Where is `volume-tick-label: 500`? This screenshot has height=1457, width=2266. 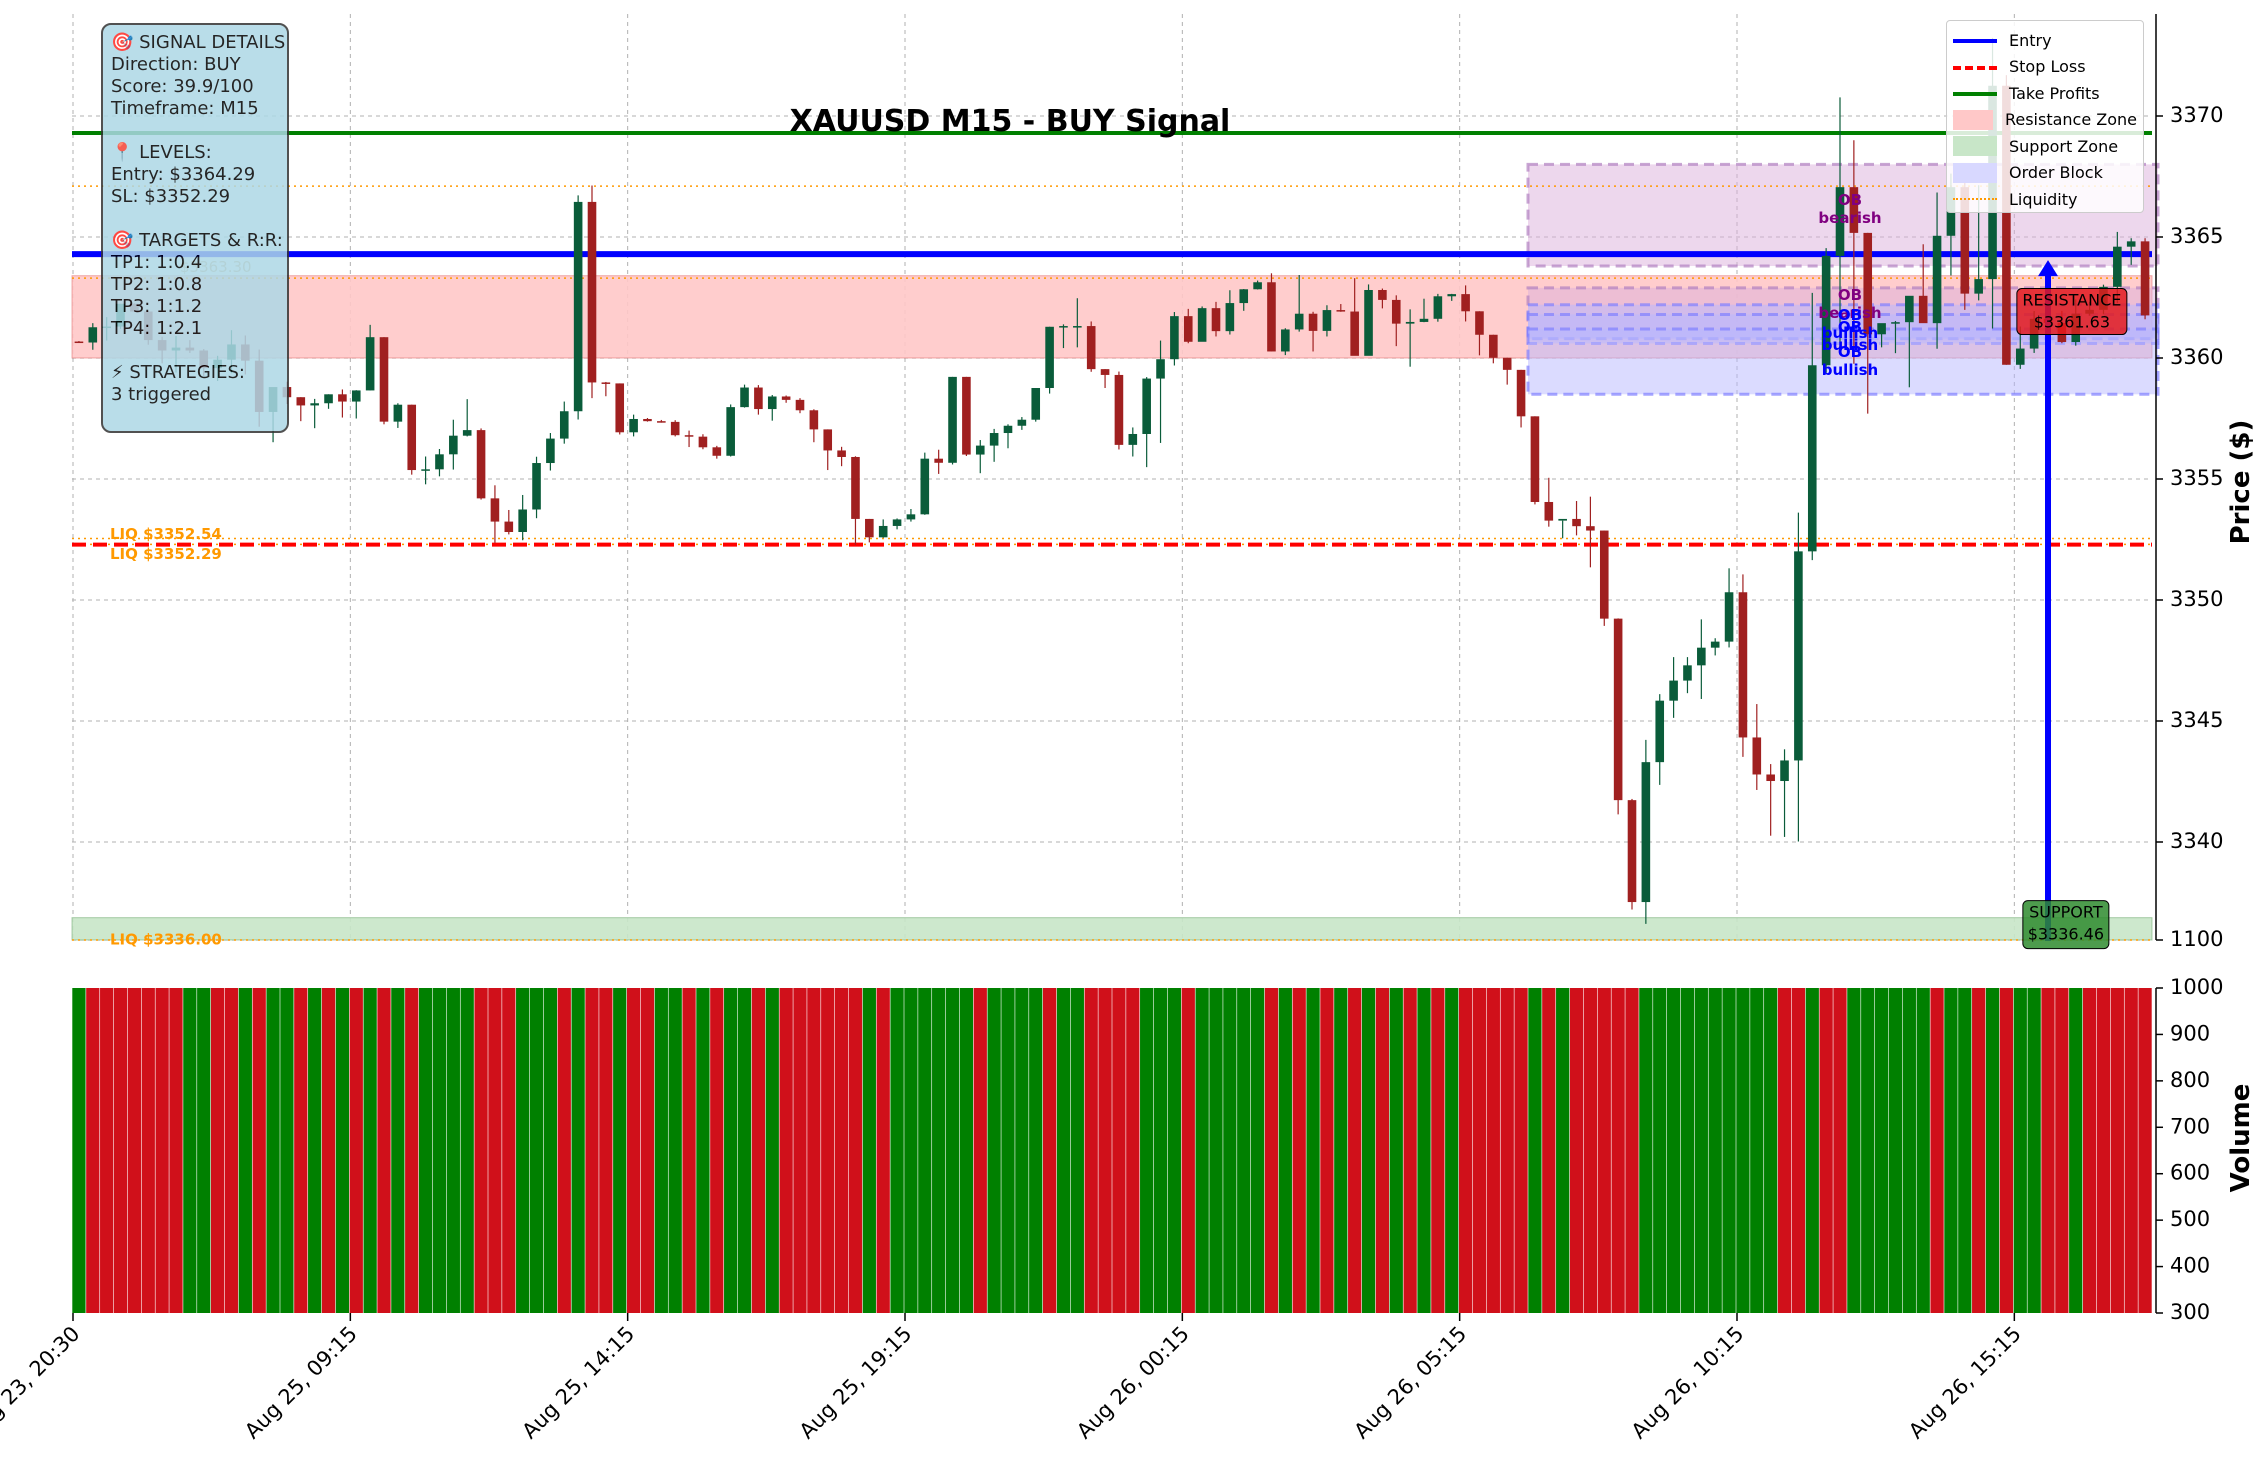 volume-tick-label: 500 is located at coordinates (2190, 1219).